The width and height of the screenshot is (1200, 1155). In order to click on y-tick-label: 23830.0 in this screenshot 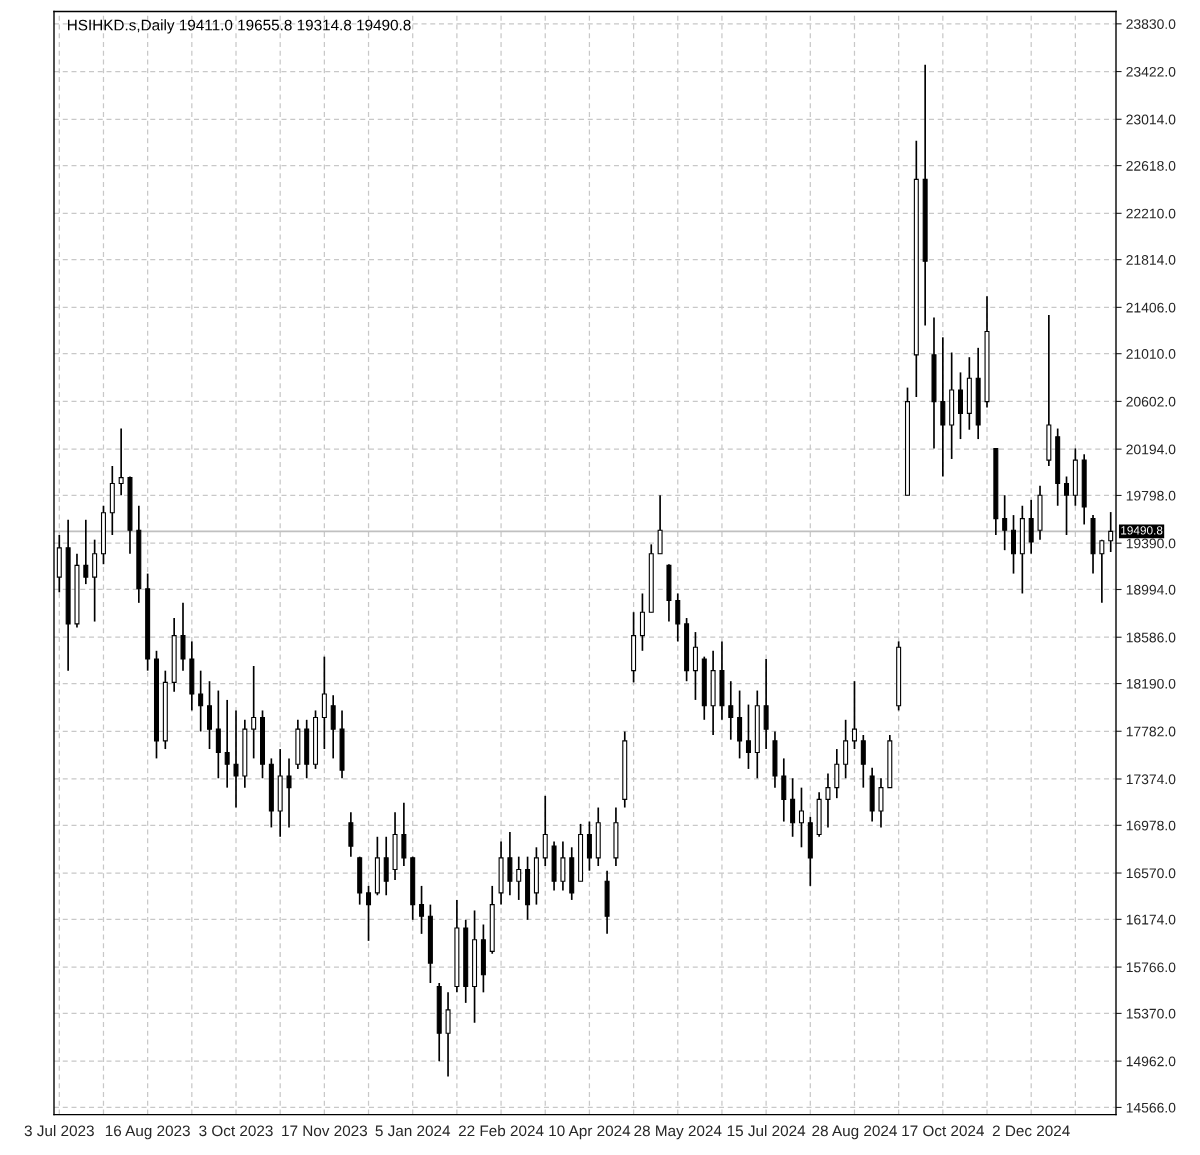, I will do `click(1151, 24)`.